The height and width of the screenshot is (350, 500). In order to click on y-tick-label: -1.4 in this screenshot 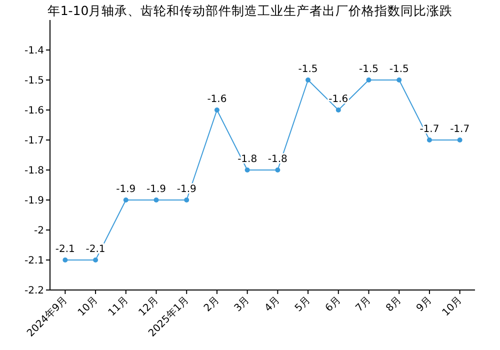, I will do `click(34, 51)`.